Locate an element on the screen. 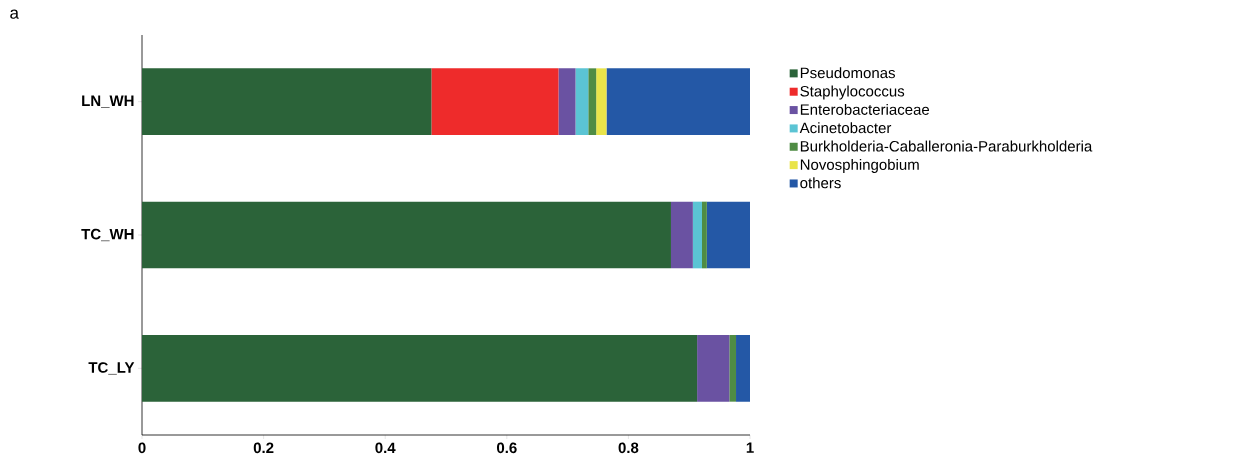 The height and width of the screenshot is (468, 1245). legend-label: Pseudomonas is located at coordinates (847, 73).